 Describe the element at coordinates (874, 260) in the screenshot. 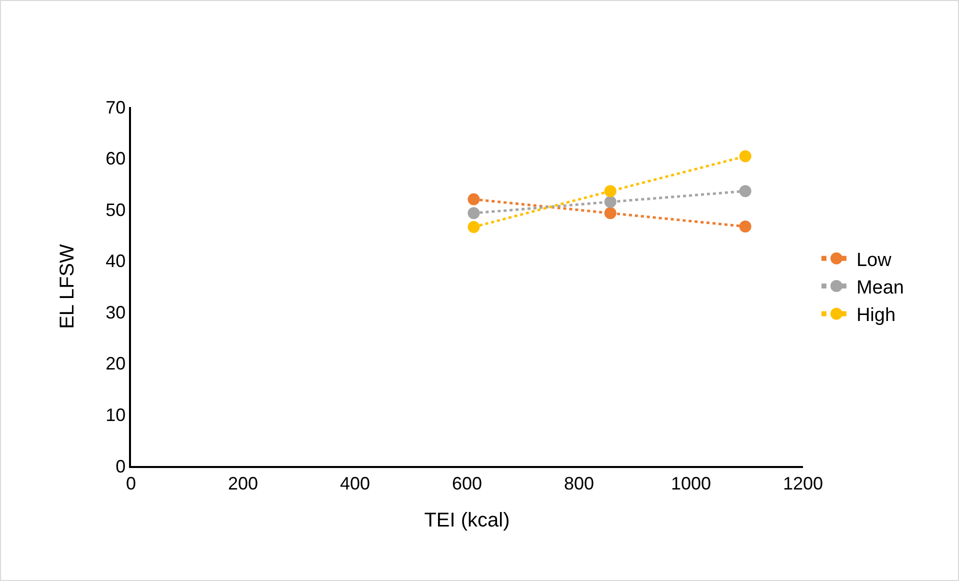

I see `legend-label: Low` at that location.